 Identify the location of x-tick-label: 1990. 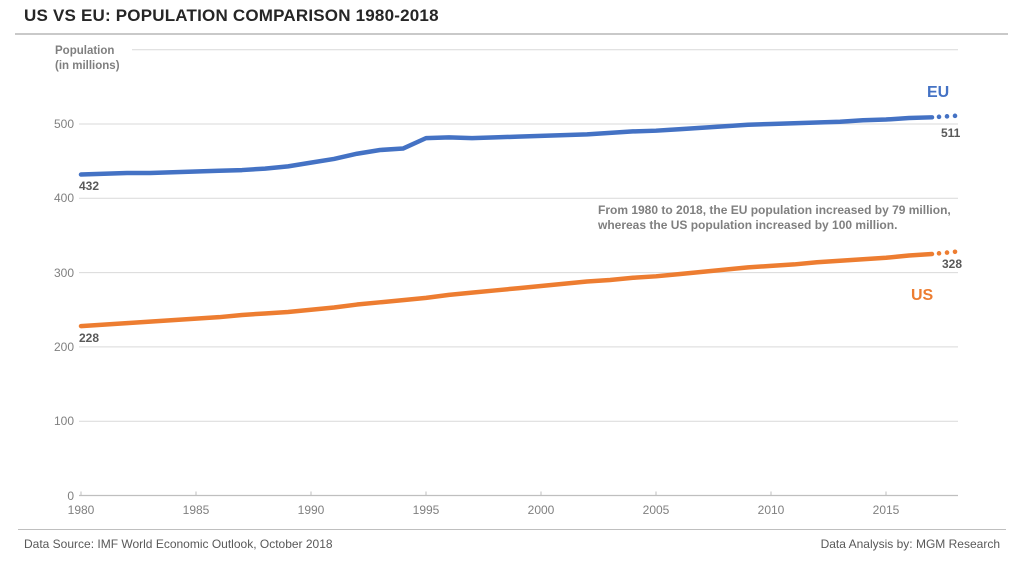
(311, 510).